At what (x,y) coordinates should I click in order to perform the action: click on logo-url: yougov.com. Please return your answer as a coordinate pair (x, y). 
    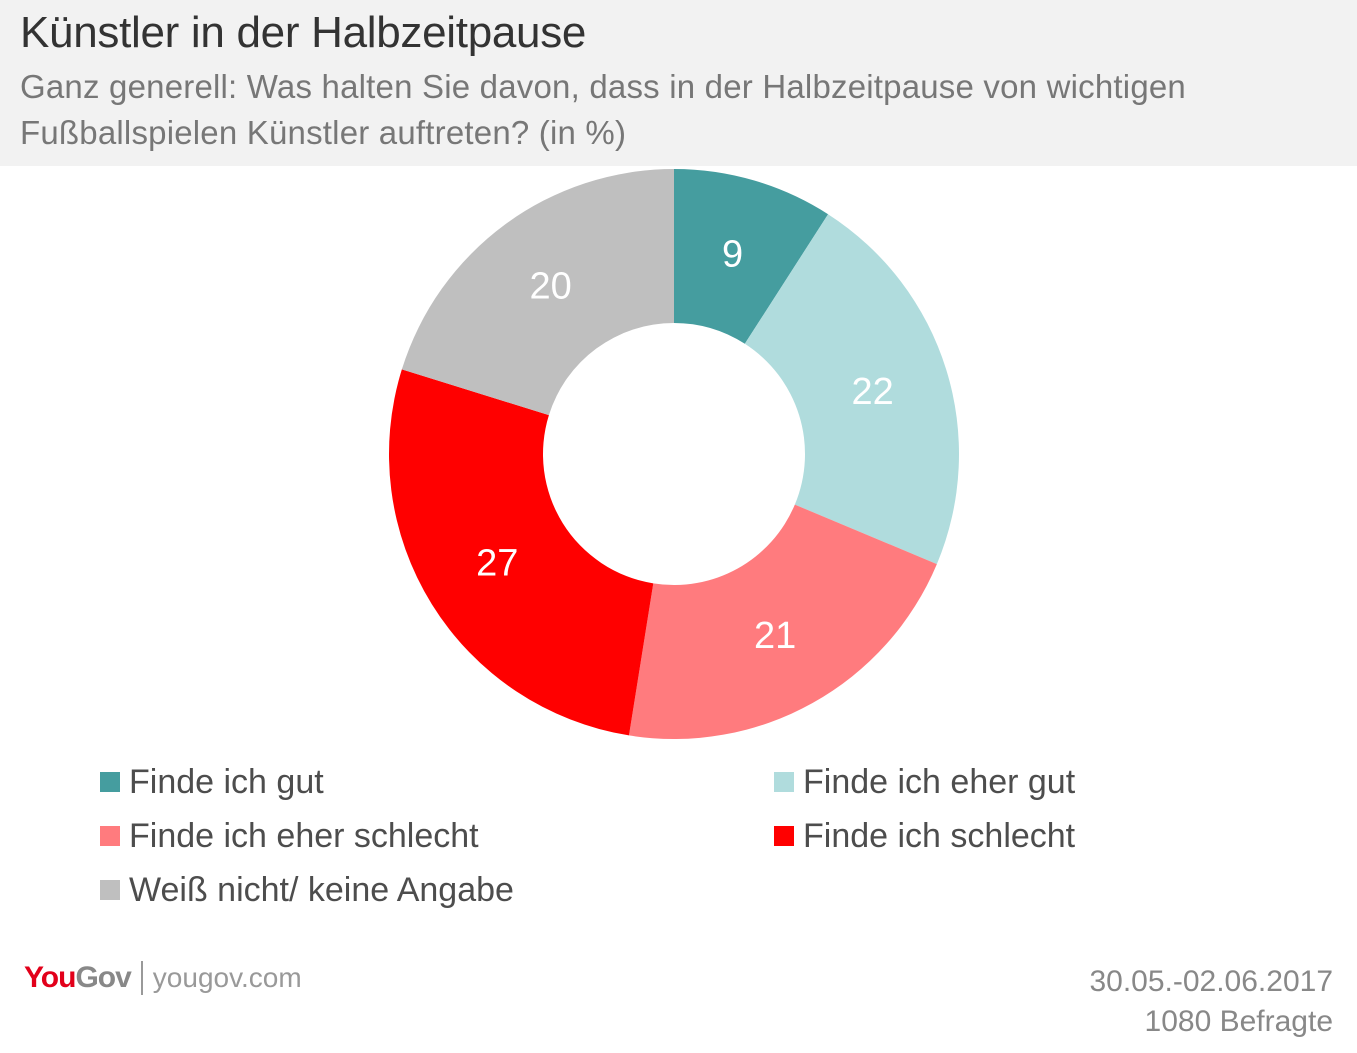
    Looking at the image, I should click on (227, 977).